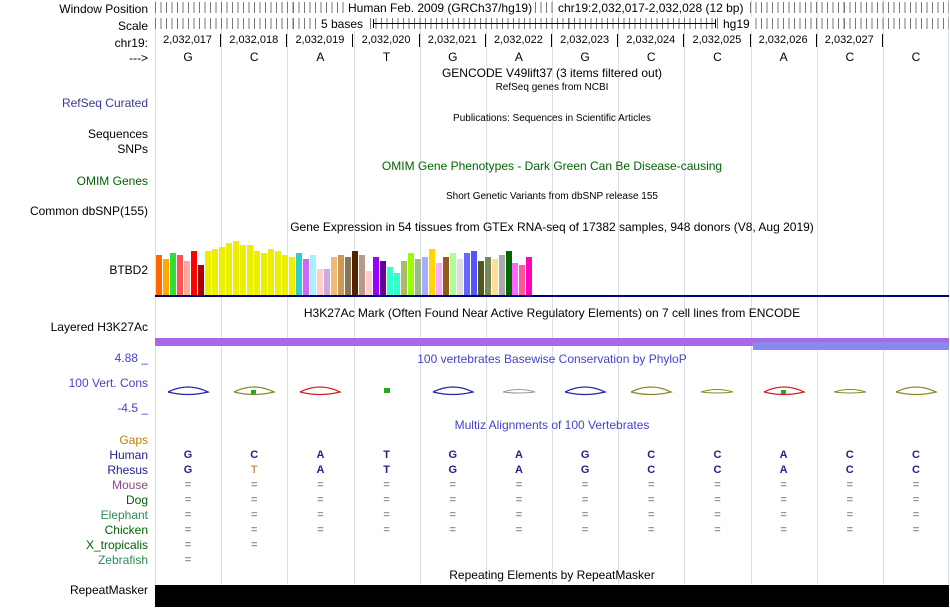 The width and height of the screenshot is (950, 613). What do you see at coordinates (585, 40) in the screenshot?
I see `ruler-position-label: 2,032,023` at bounding box center [585, 40].